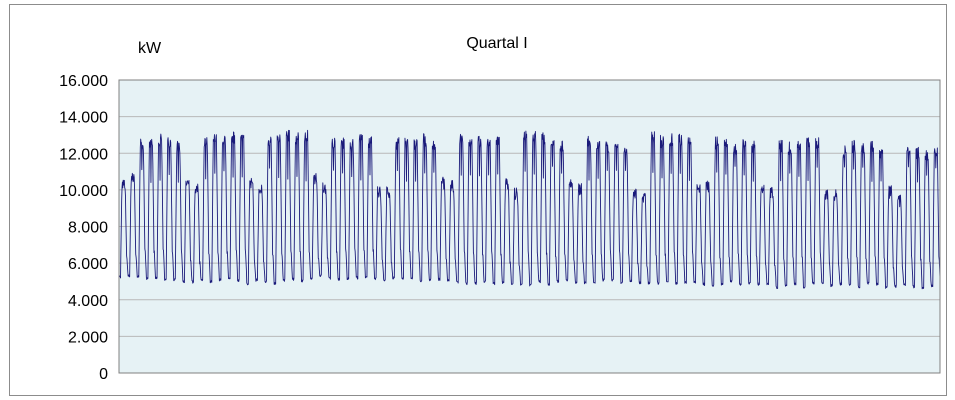  I want to click on y-tick-label: 4.000, so click(88, 301).